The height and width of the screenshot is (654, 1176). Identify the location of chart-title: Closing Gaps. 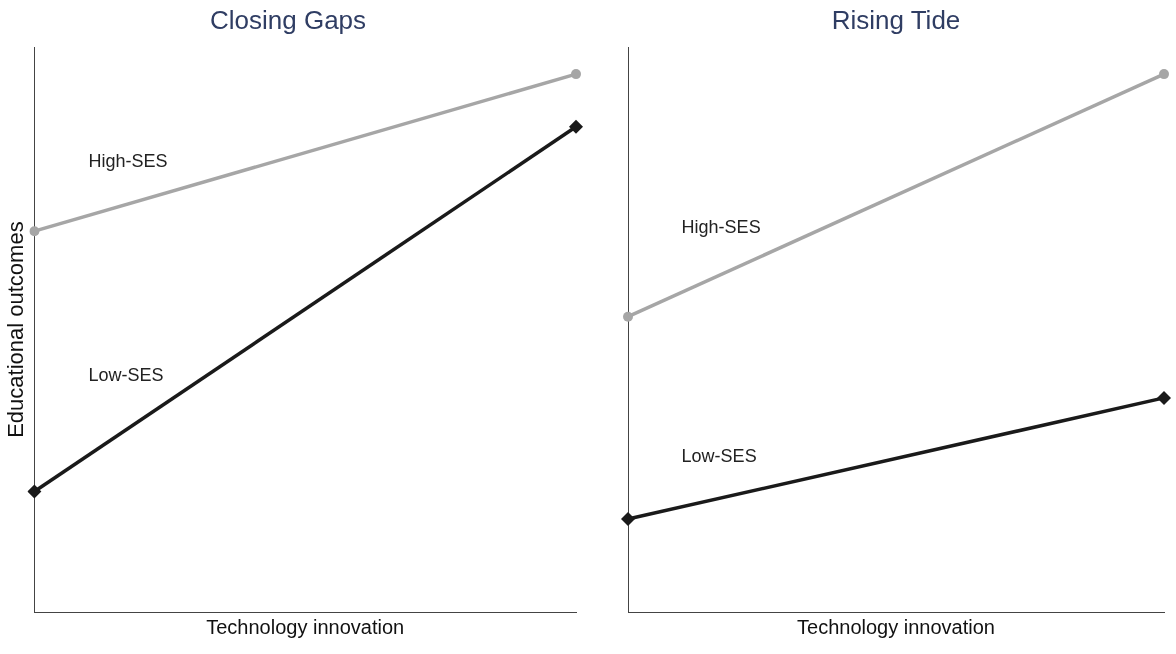
(288, 19).